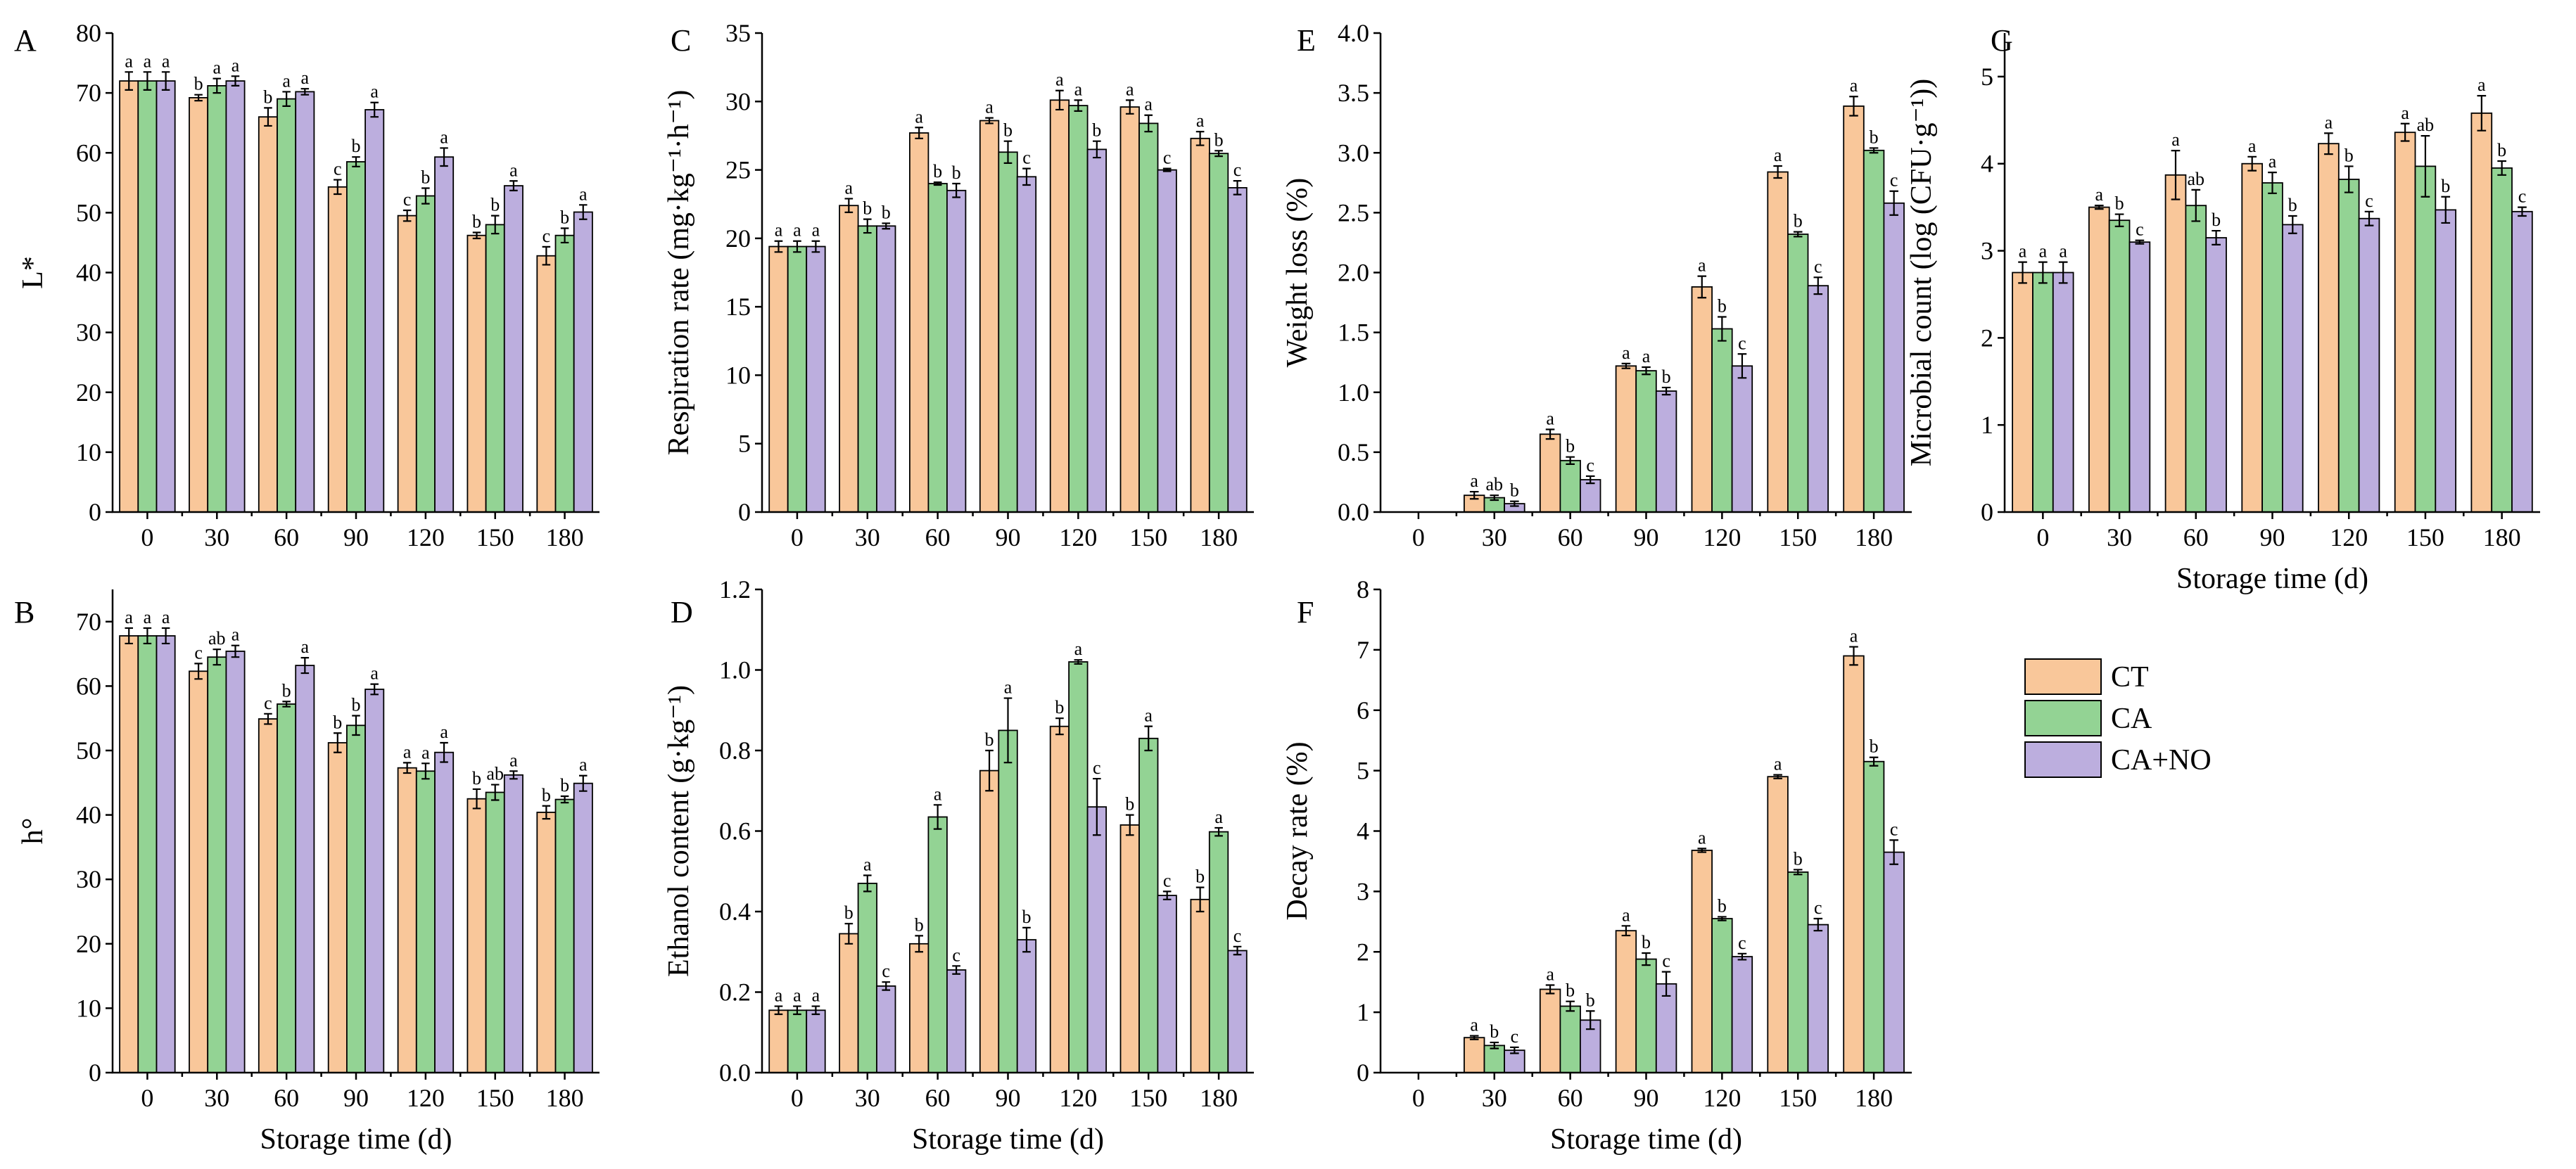 The image size is (2576, 1169). What do you see at coordinates (25, 40) in the screenshot?
I see `panel-letter-a: A` at bounding box center [25, 40].